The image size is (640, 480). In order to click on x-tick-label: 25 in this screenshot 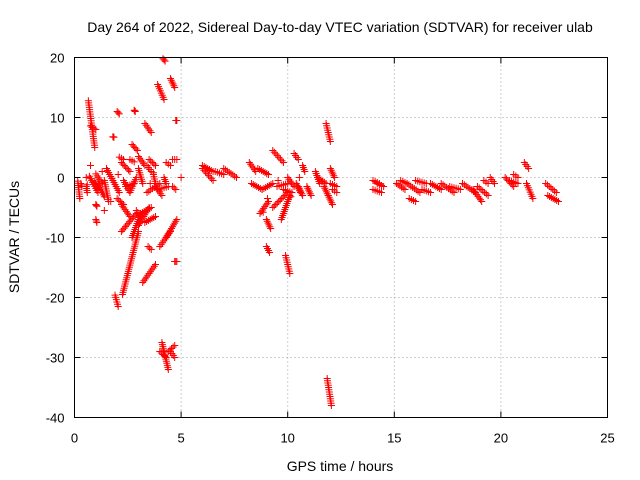, I will do `click(607, 438)`.